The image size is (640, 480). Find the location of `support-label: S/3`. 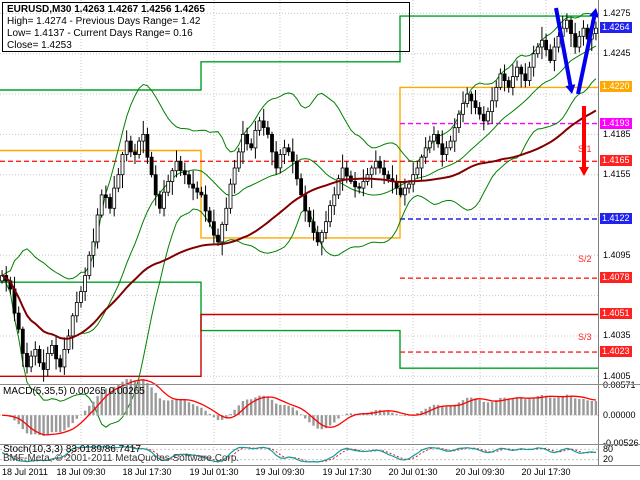

support-label: S/3 is located at coordinates (585, 337).